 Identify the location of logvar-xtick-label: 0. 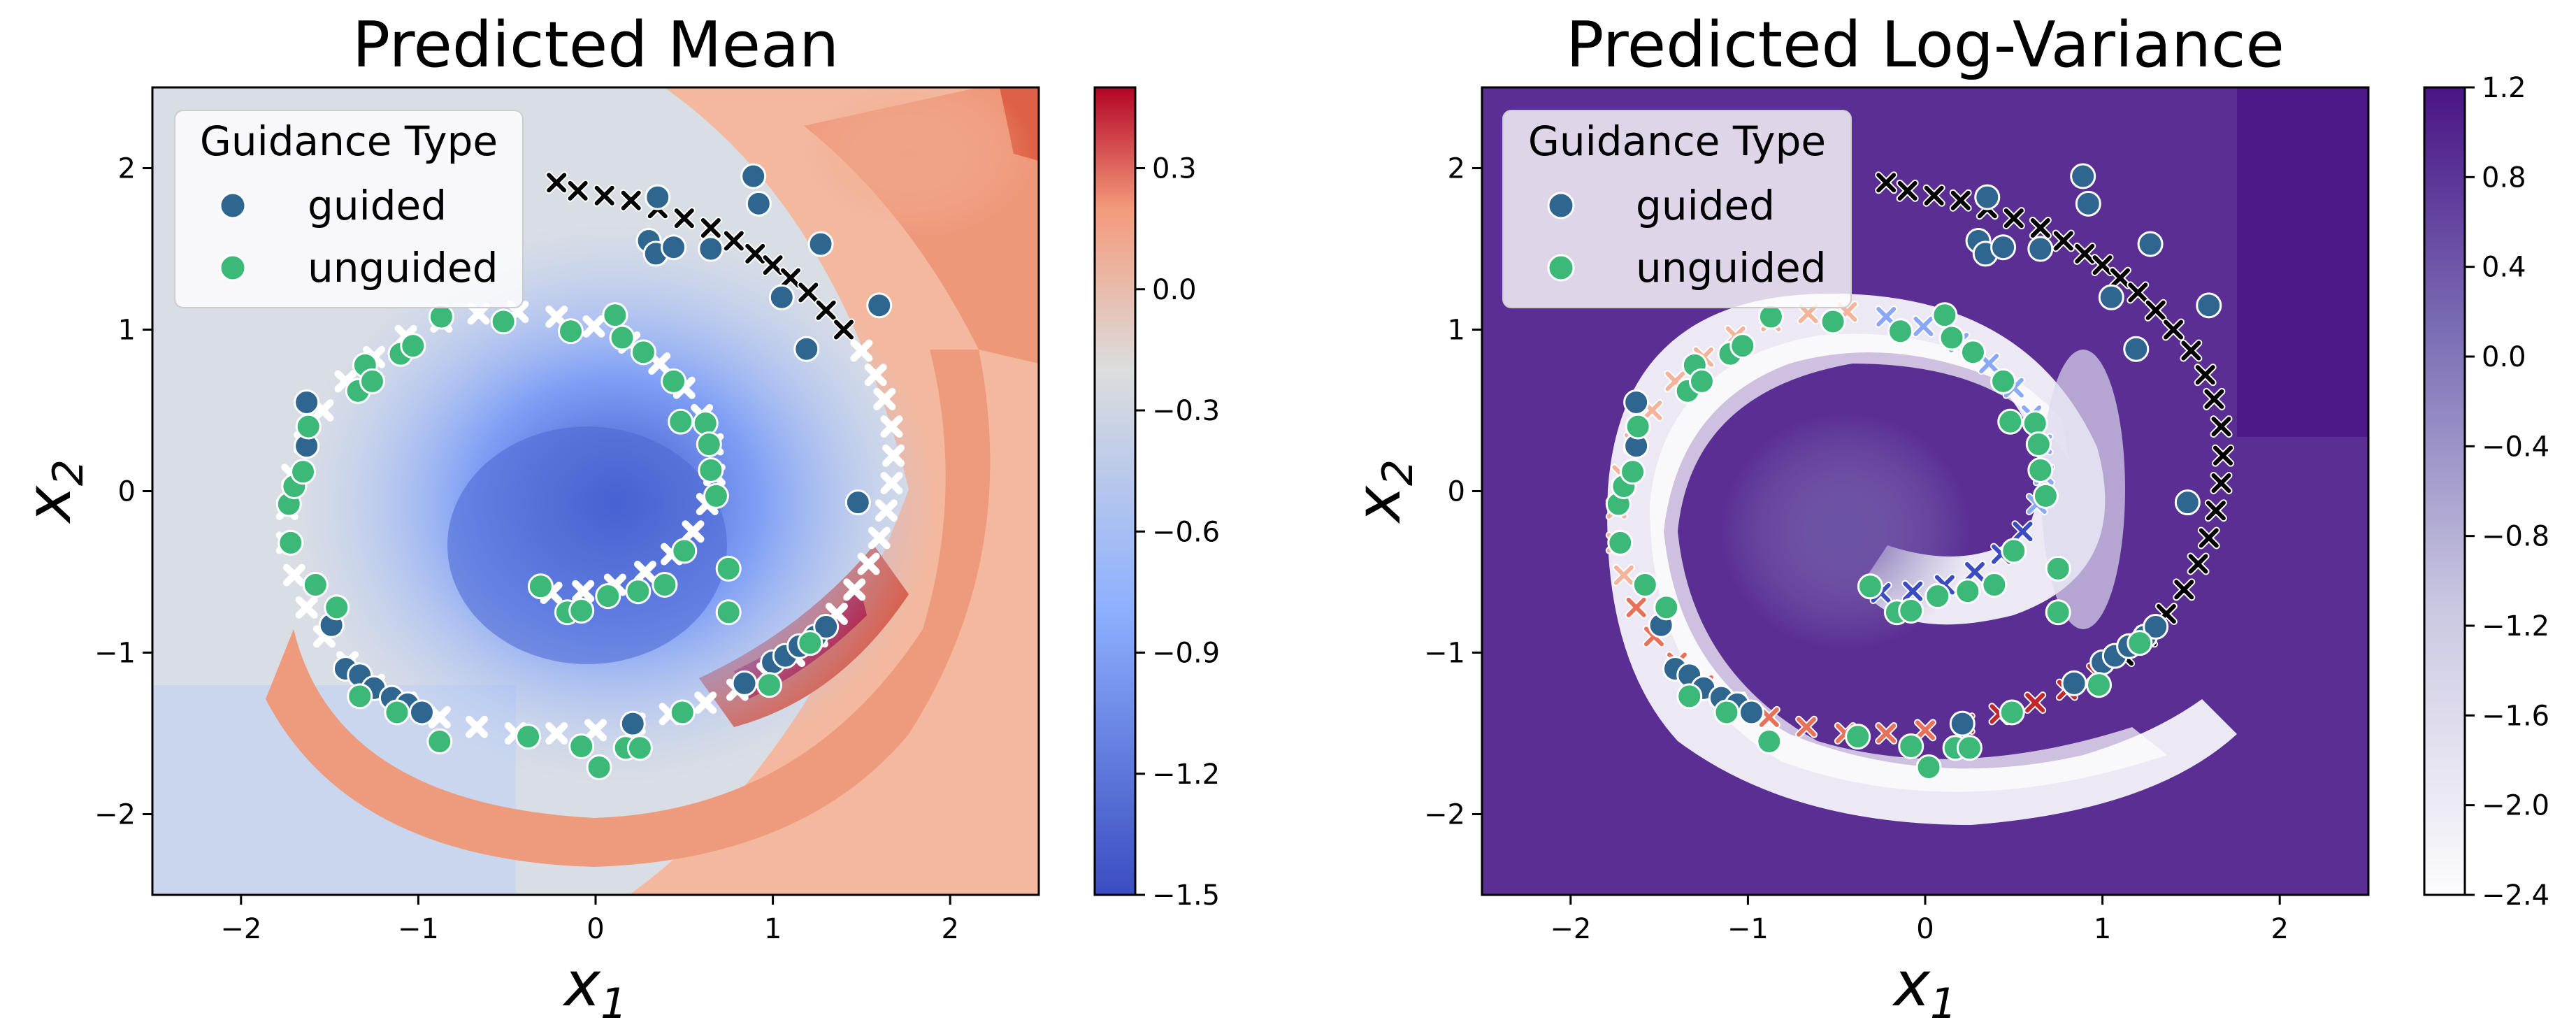
(1925, 929).